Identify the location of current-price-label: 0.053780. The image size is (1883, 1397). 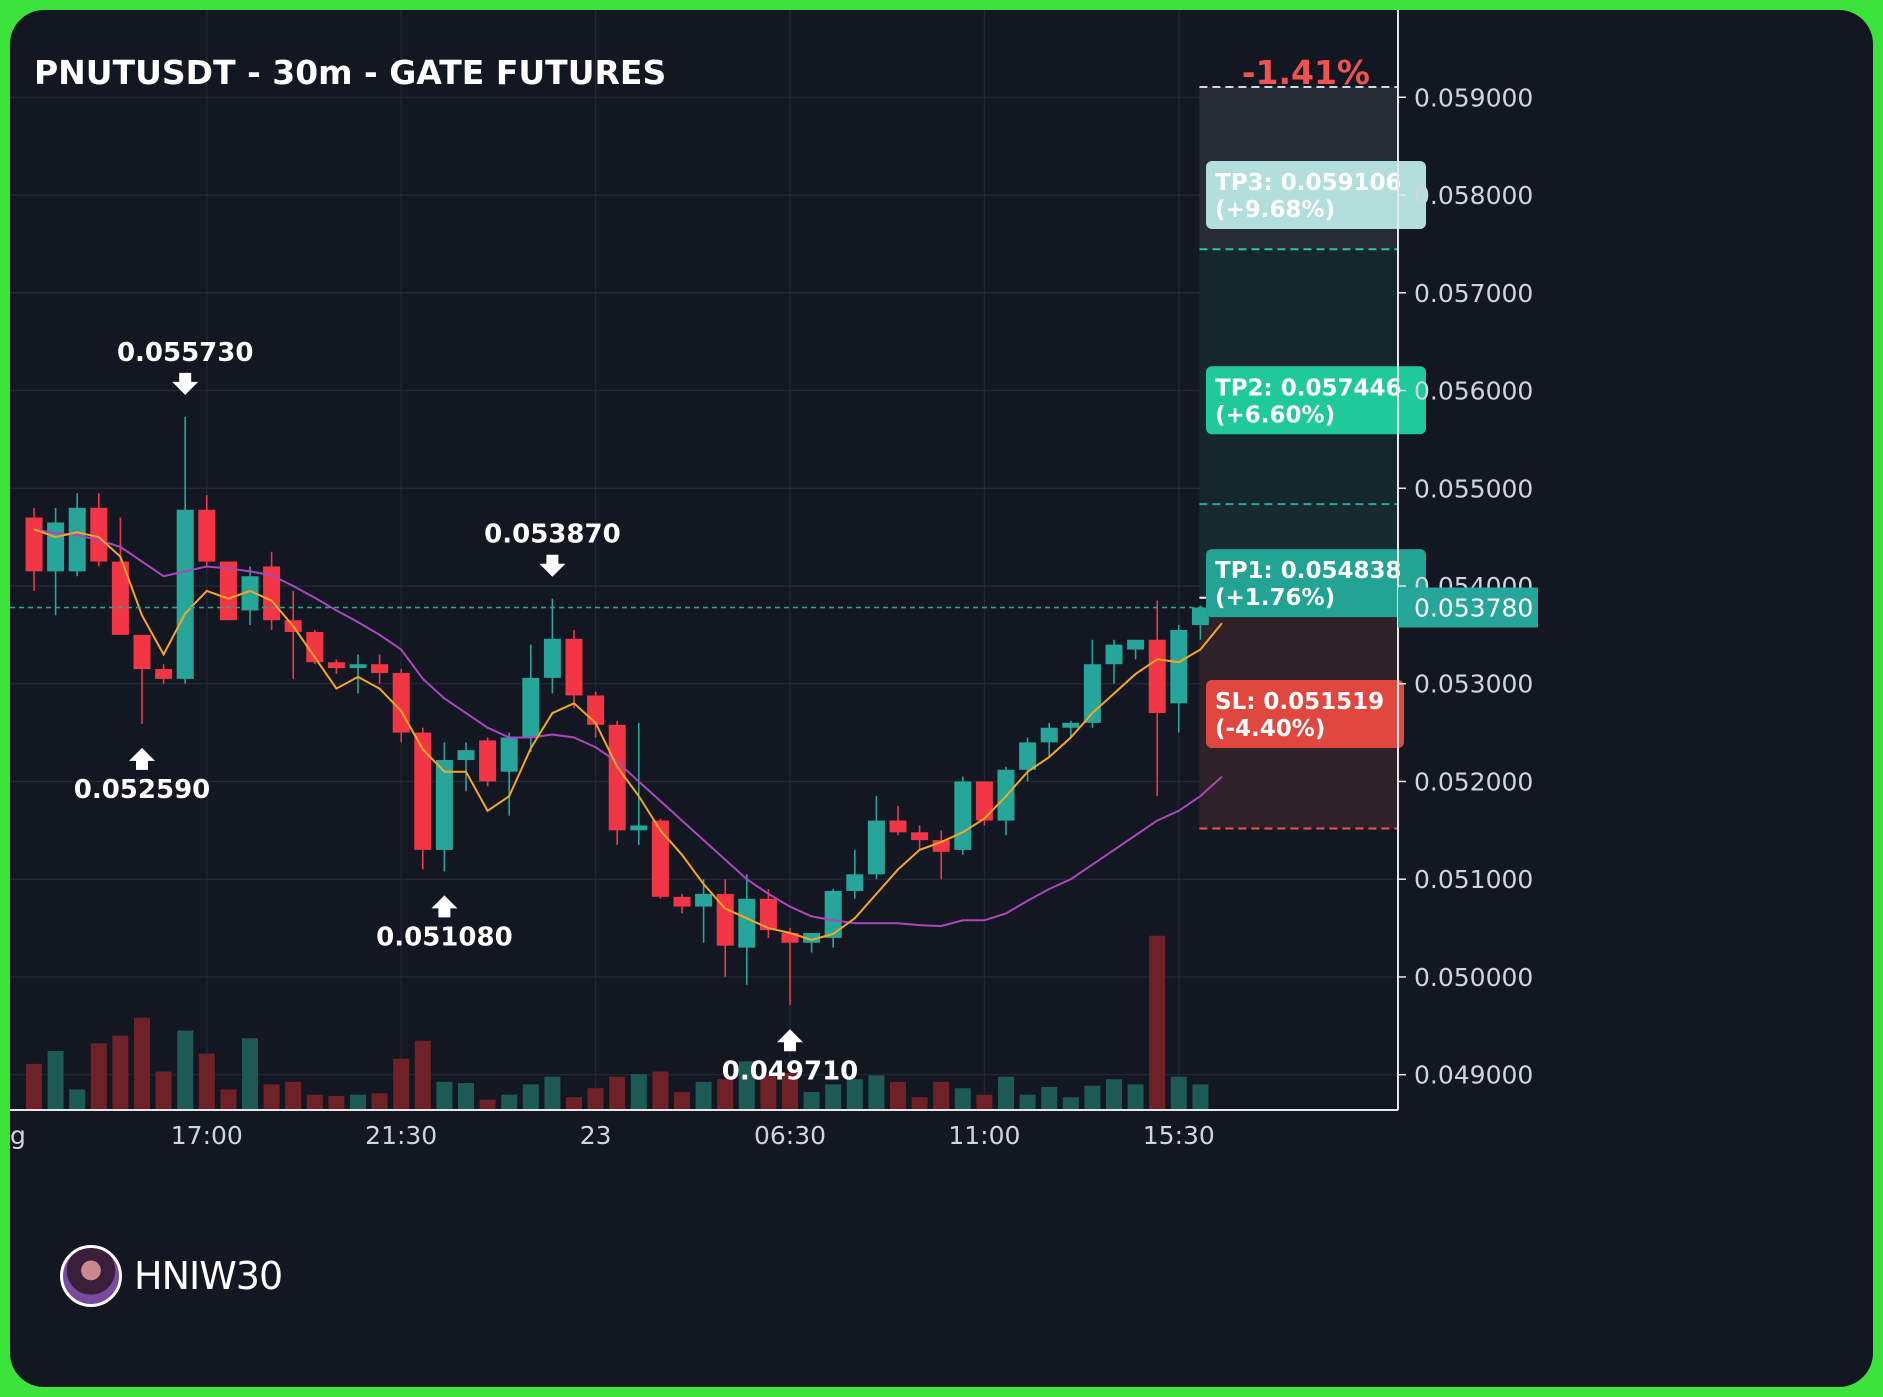
(1473, 608).